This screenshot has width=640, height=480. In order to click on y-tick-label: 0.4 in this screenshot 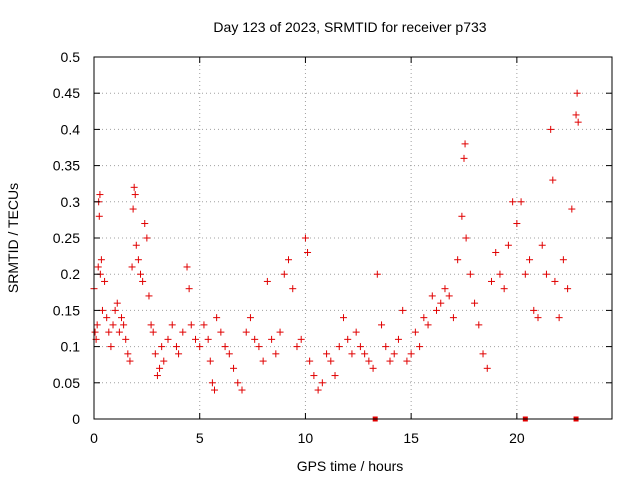, I will do `click(71, 129)`.